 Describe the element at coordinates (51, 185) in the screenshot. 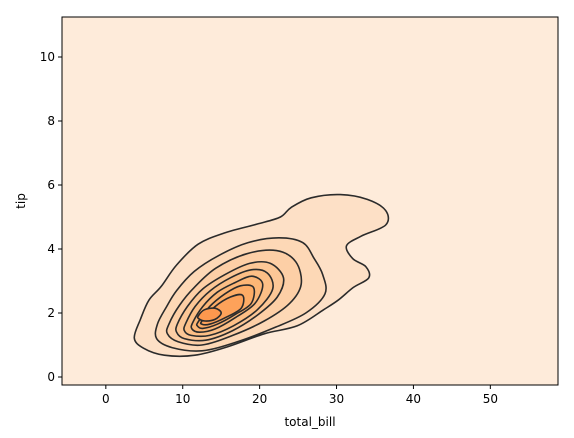

I see `y-tick-label: 6` at that location.